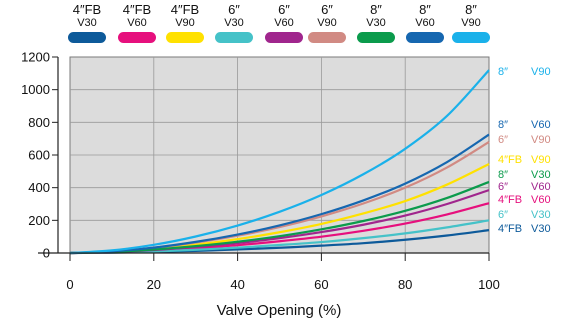  I want to click on series-end-label: 8″ V90, so click(524, 72).